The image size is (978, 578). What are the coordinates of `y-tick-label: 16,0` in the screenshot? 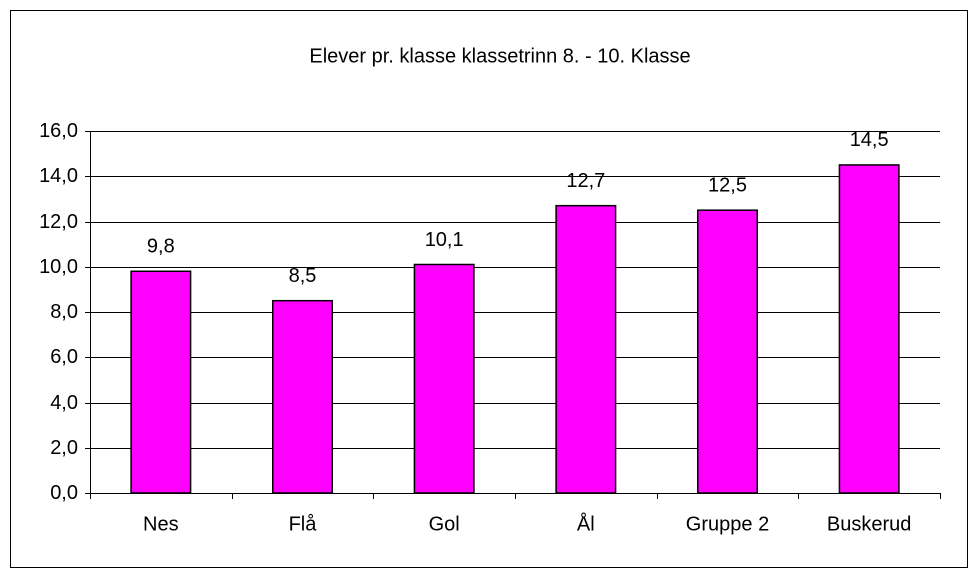 It's located at (58, 131).